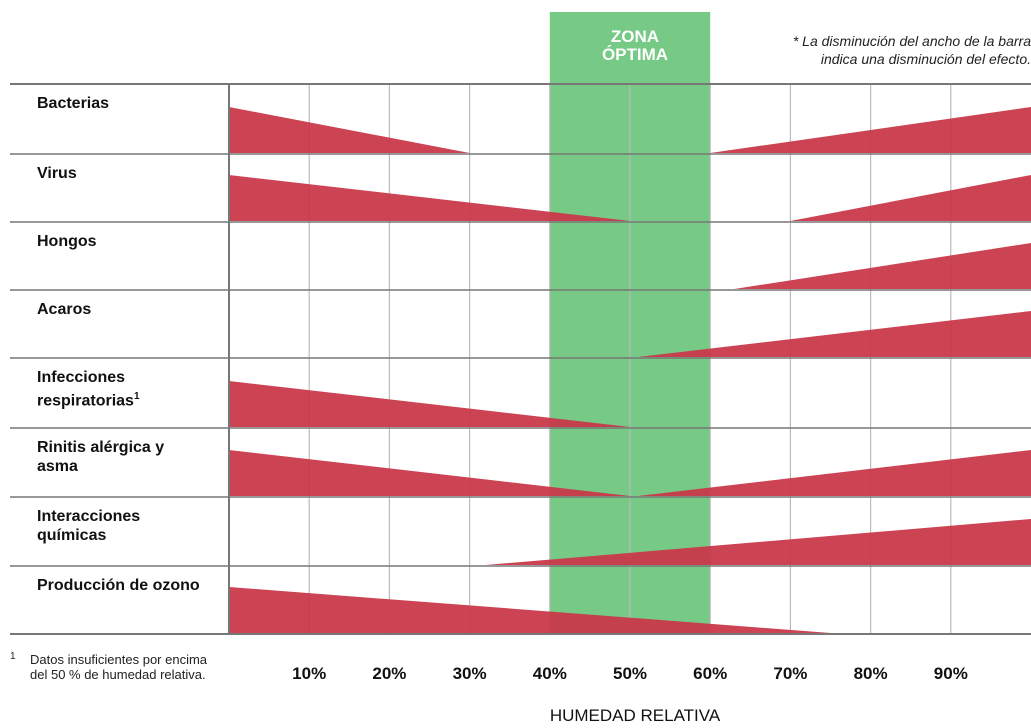 This screenshot has width=1031, height=728. I want to click on row-label: Rinitis alérgica y asma, so click(122, 457).